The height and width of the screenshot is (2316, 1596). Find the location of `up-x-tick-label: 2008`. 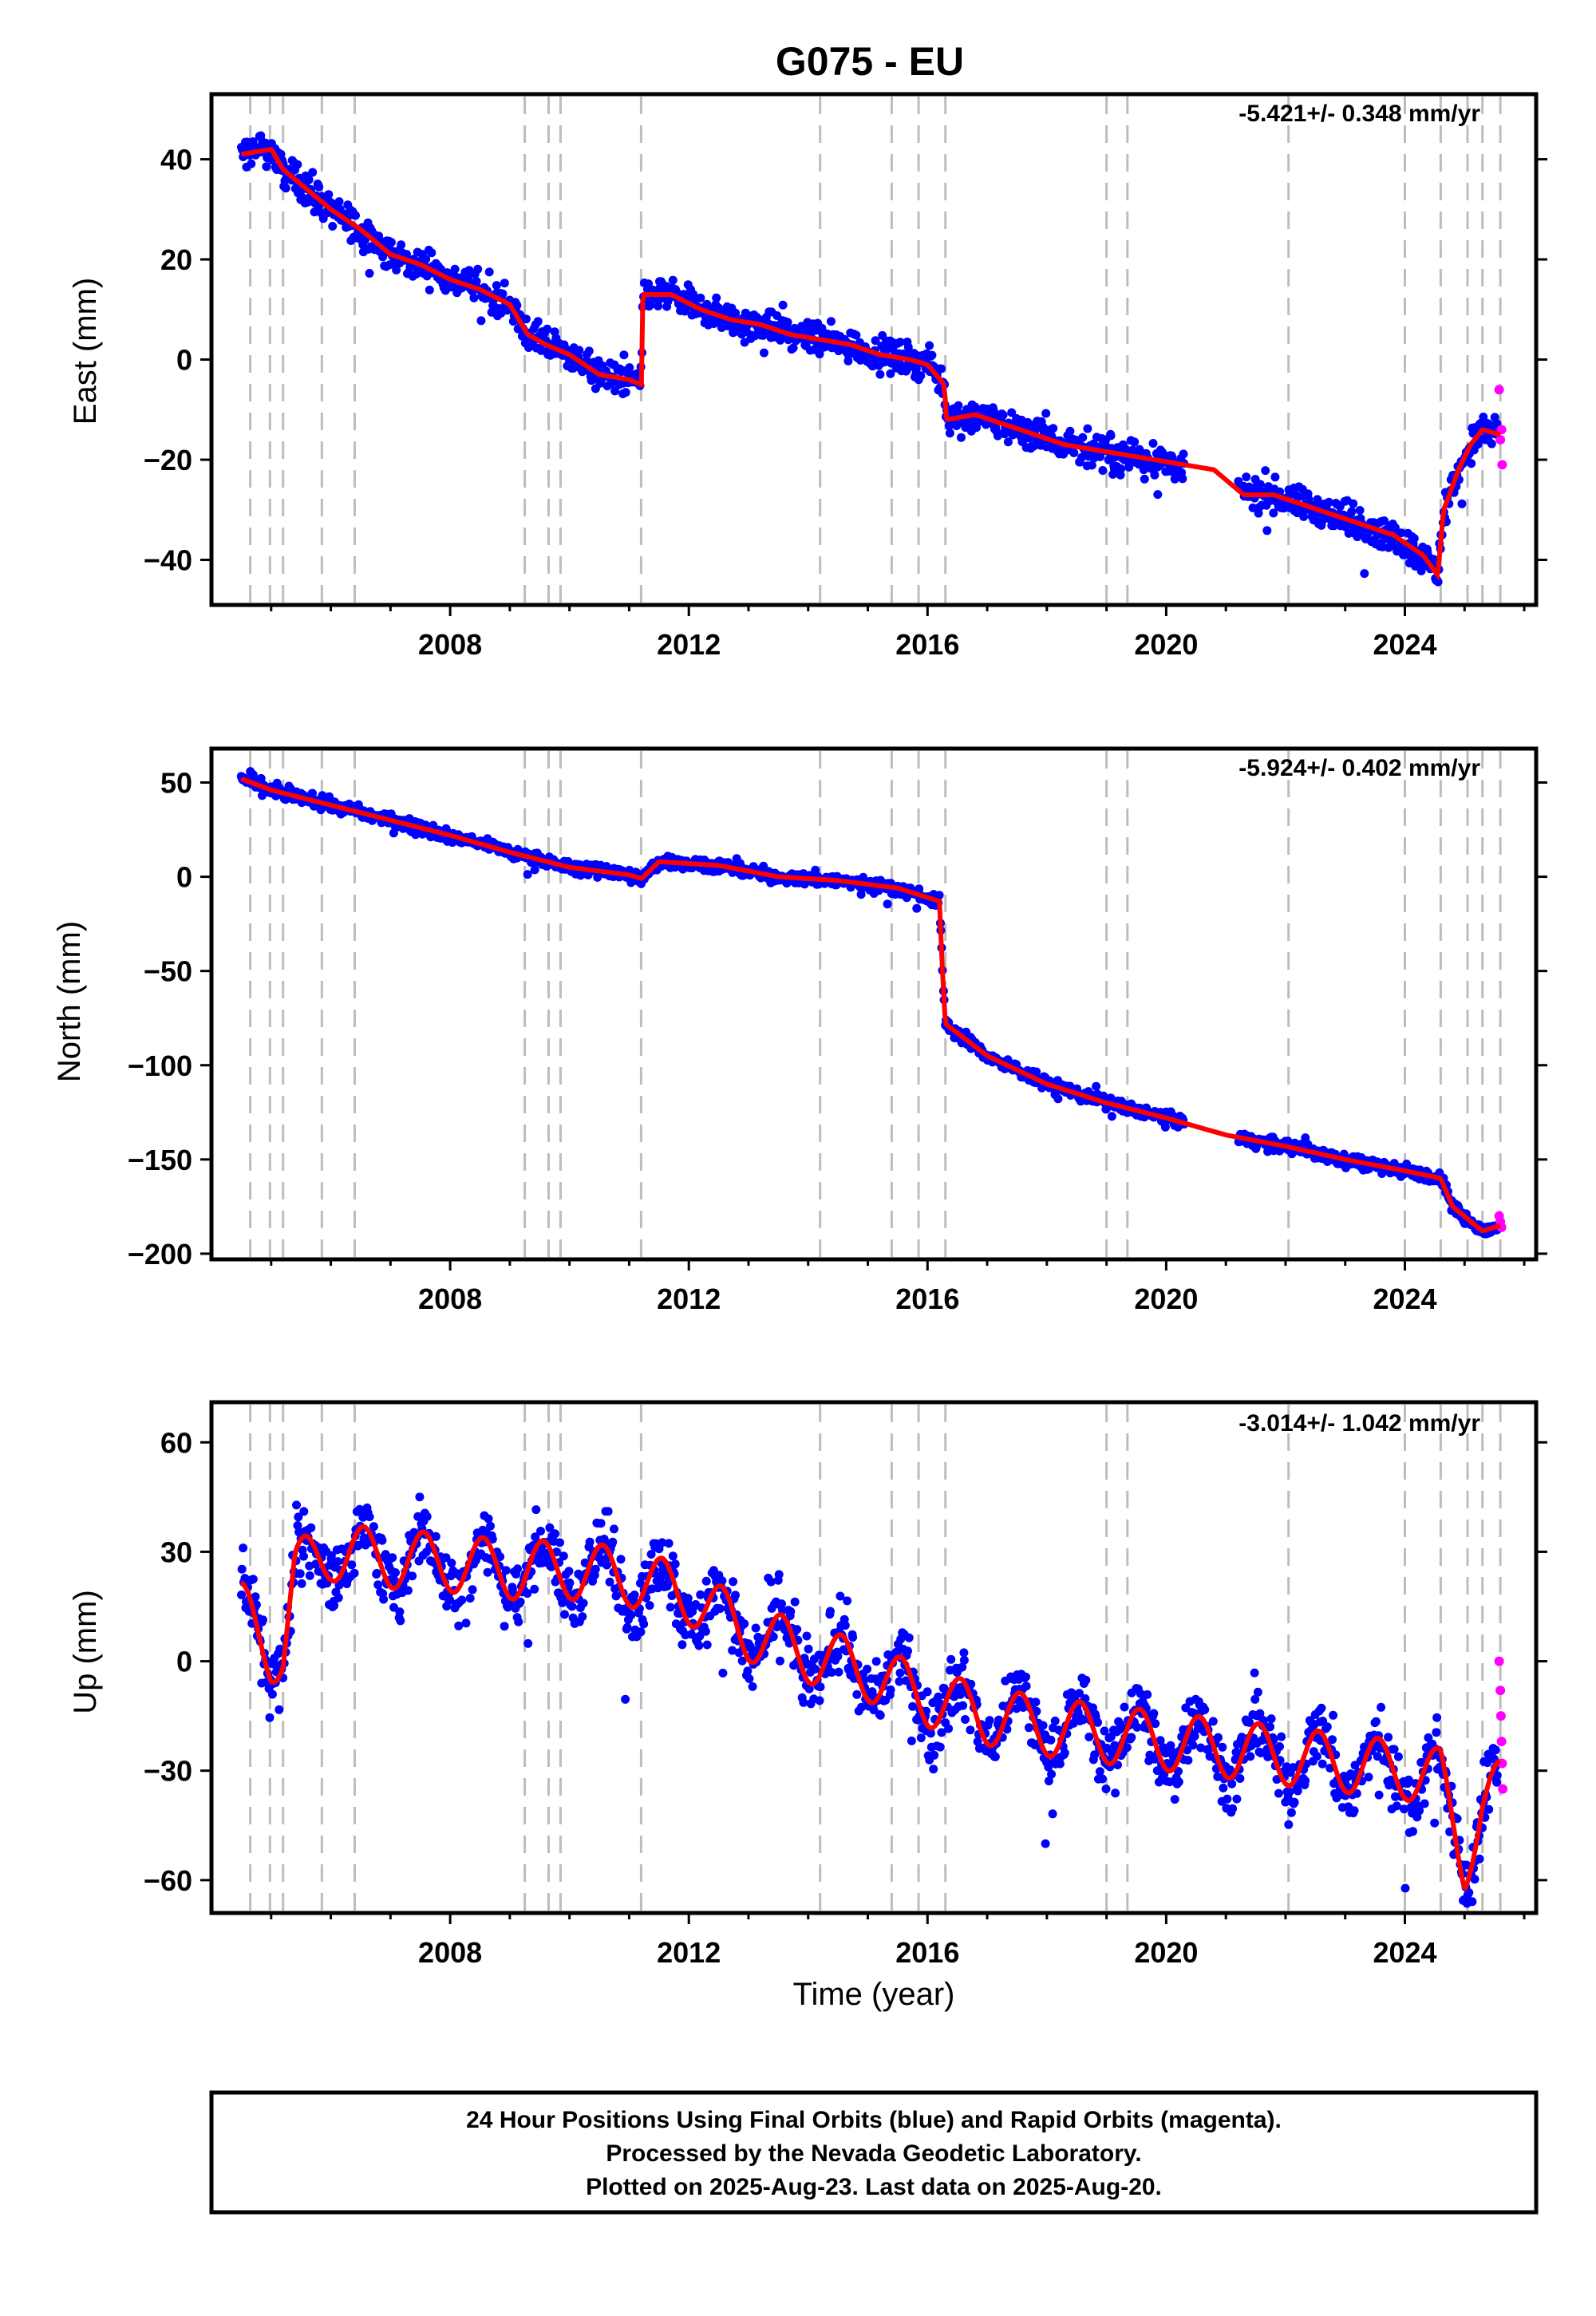

up-x-tick-label: 2008 is located at coordinates (450, 1952).